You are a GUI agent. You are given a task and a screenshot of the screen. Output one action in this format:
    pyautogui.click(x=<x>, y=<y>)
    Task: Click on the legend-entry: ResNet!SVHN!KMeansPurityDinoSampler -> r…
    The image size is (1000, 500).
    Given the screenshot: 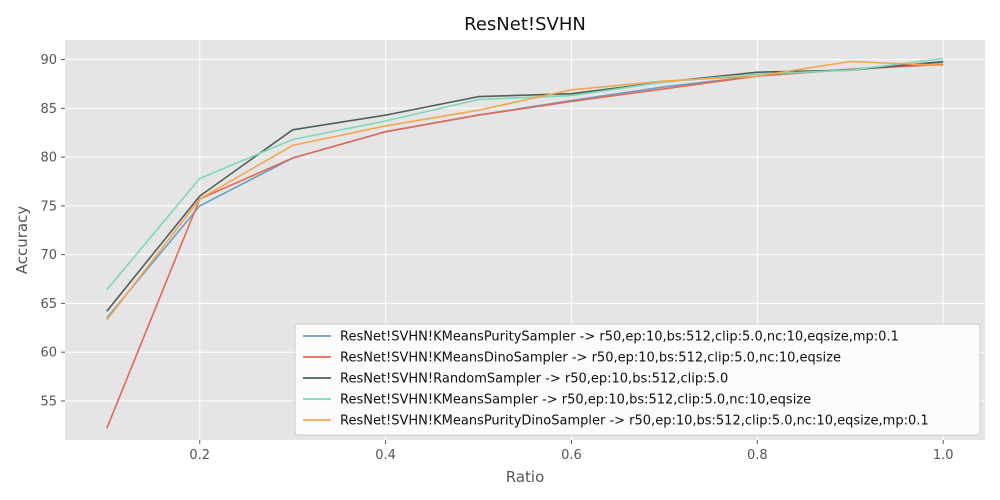 What is the action you would take?
    pyautogui.click(x=634, y=421)
    